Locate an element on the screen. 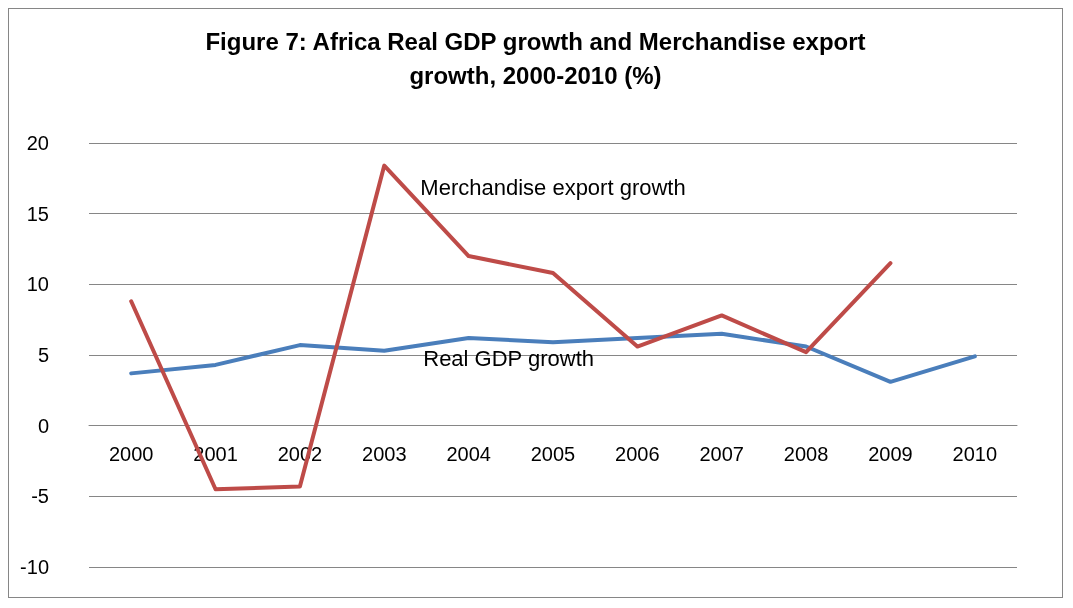 This screenshot has height=608, width=1073. series-label: Merchandise export growth is located at coordinates (553, 187).